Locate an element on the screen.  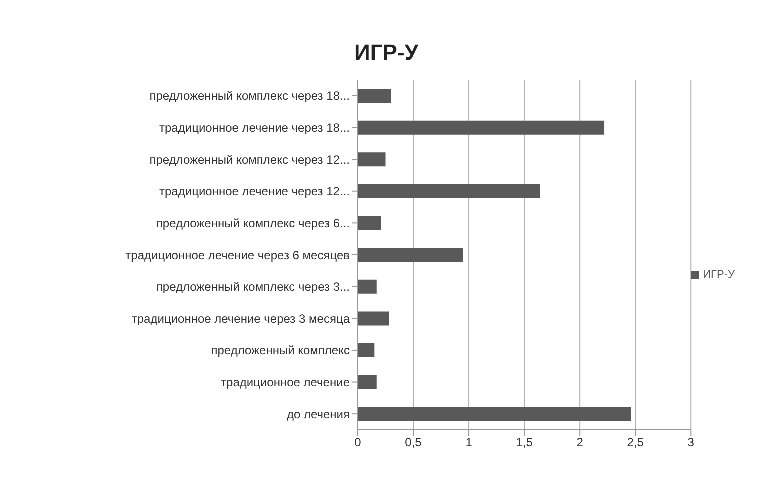
y-tick-label: традиционное лечение is located at coordinates (285, 383).